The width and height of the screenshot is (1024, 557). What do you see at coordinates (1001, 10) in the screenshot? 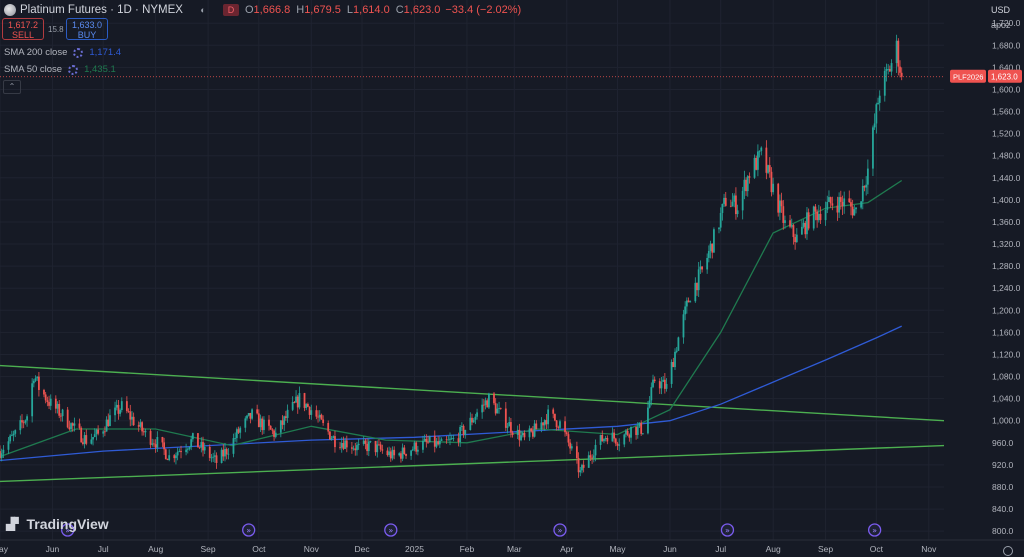
I see `currency-selector: USD` at bounding box center [1001, 10].